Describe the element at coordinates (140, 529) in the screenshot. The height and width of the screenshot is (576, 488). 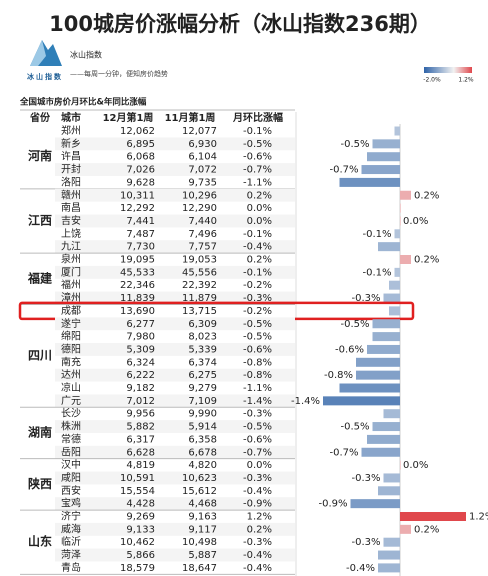
I see `dec-price: 9,133` at that location.